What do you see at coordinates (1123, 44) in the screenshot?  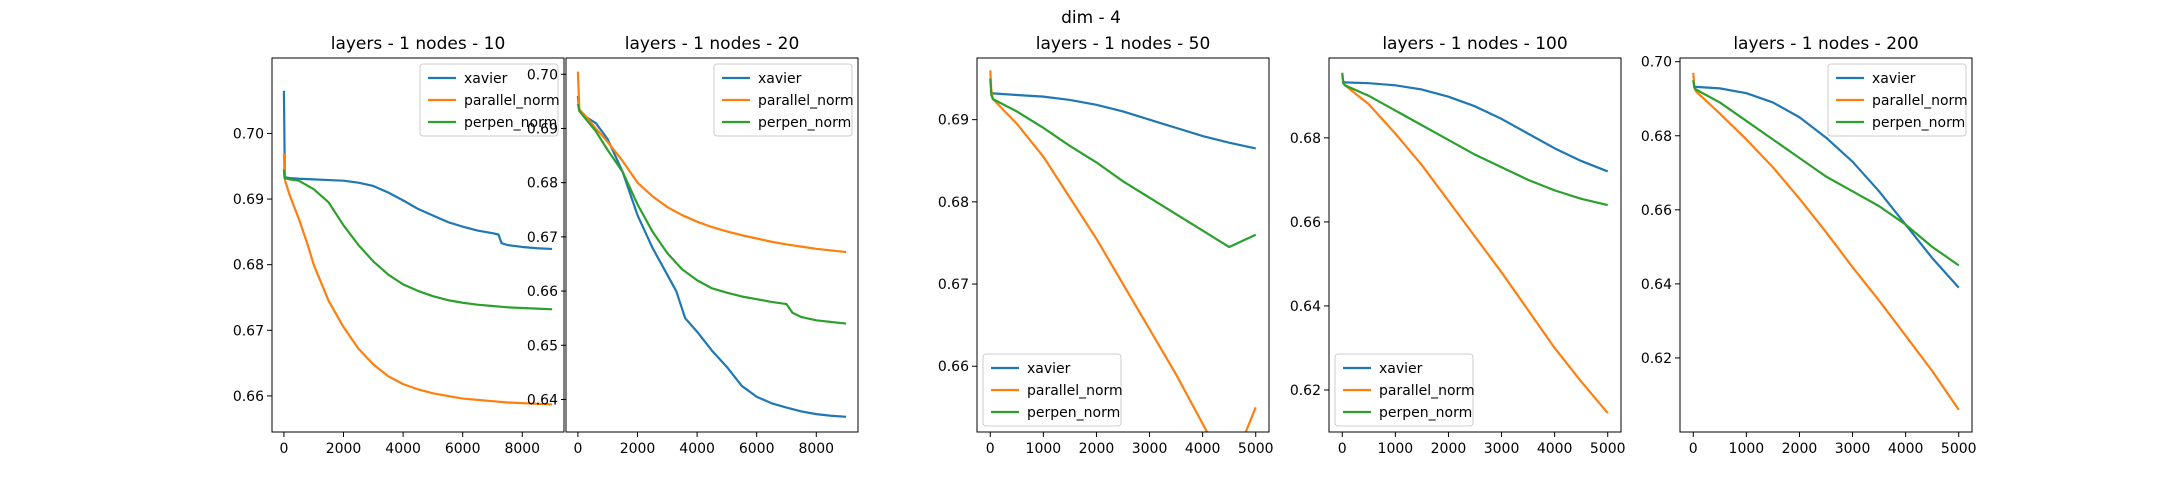 I see `panel-title: layers - 1 nodes - 50` at bounding box center [1123, 44].